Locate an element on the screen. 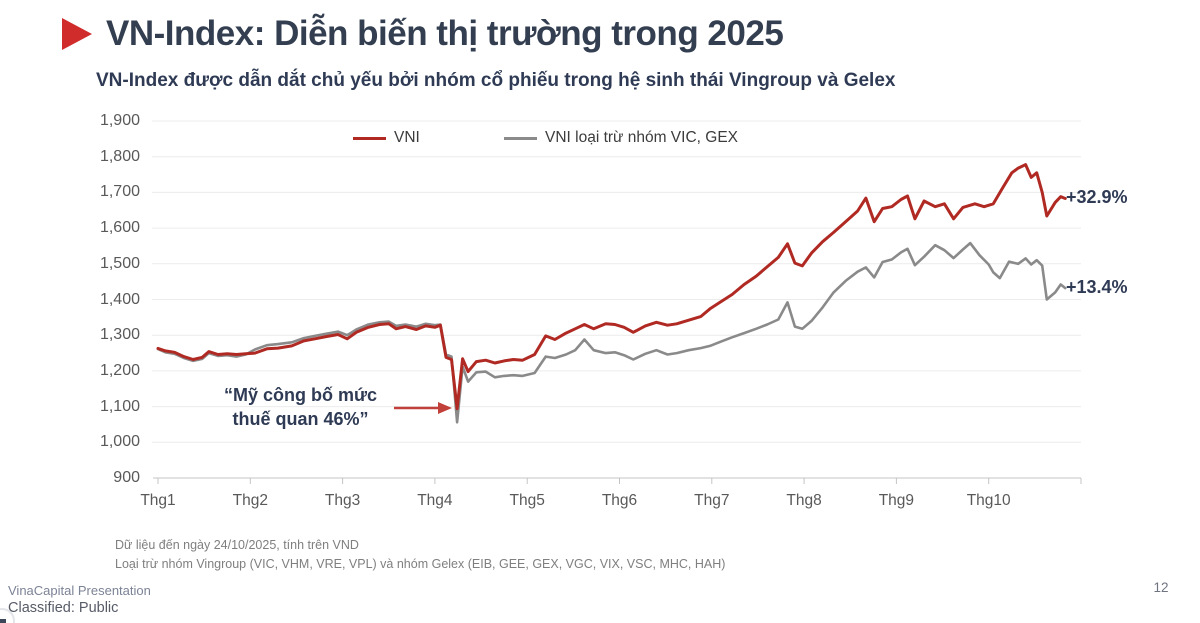 The width and height of the screenshot is (1200, 623). vni-line-swatch-icon is located at coordinates (369, 138).